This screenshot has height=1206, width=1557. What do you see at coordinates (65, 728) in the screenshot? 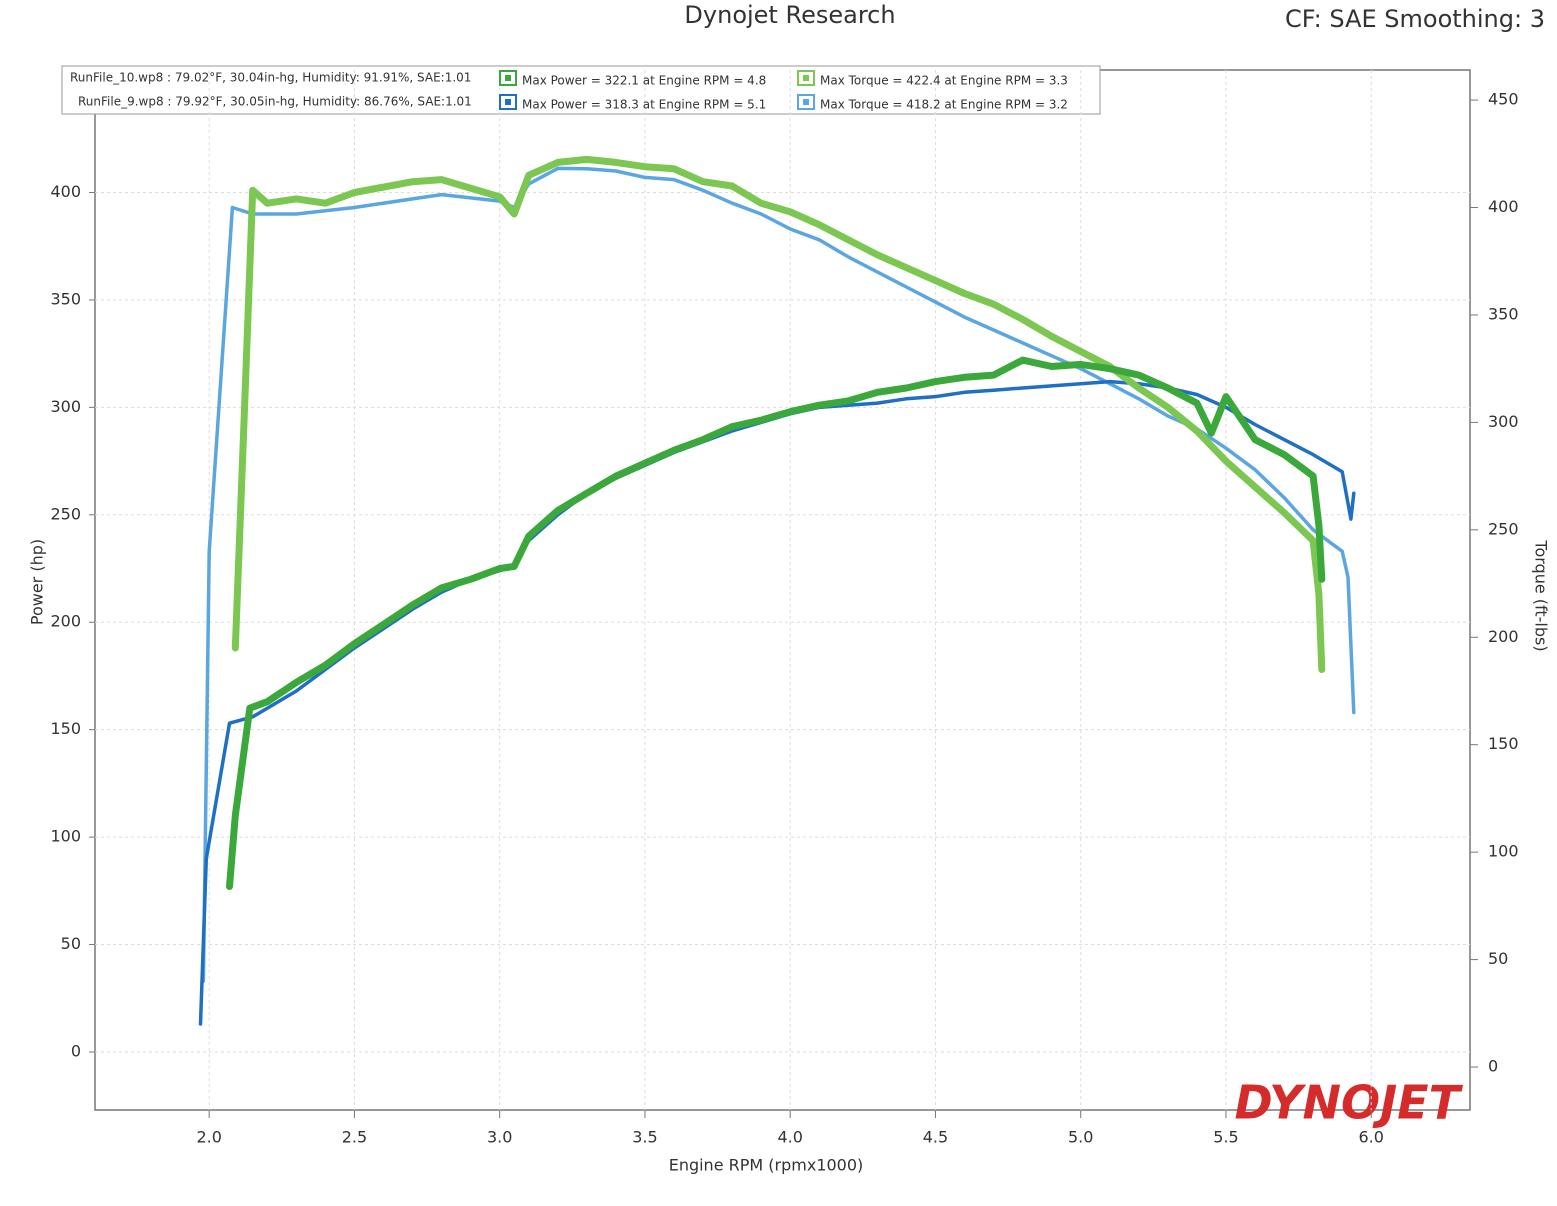
I see `y-tick-label: 150` at bounding box center [65, 728].